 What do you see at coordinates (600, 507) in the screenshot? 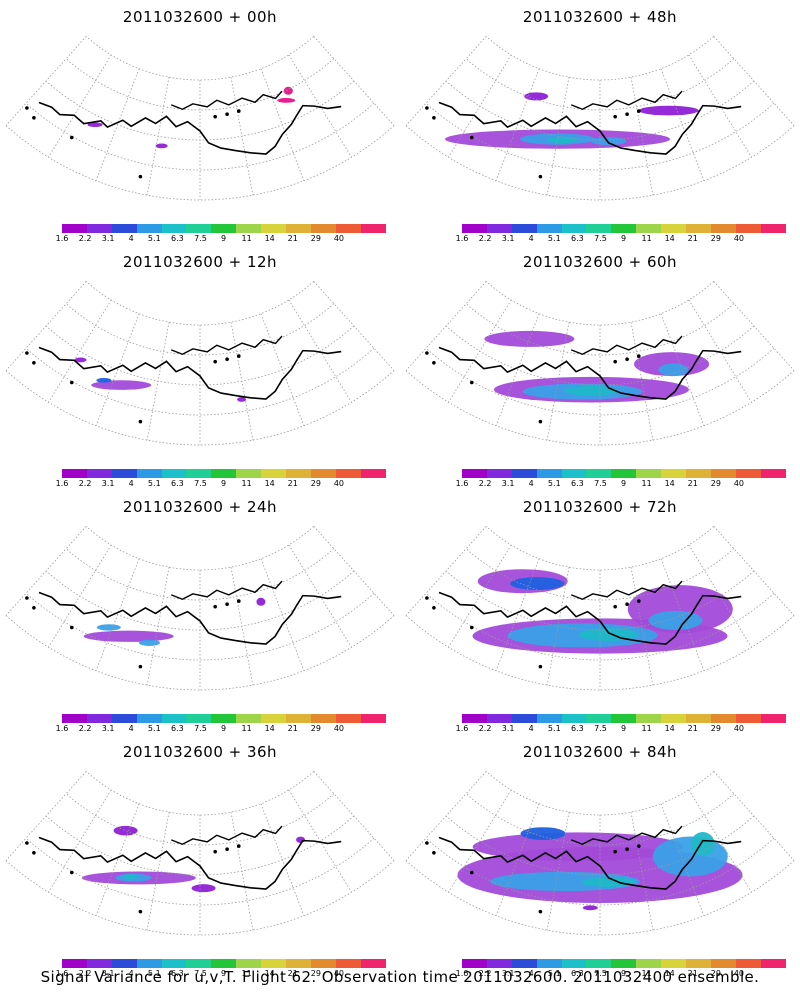
I see `panel-title: 2011032600 + 72h` at bounding box center [600, 507].